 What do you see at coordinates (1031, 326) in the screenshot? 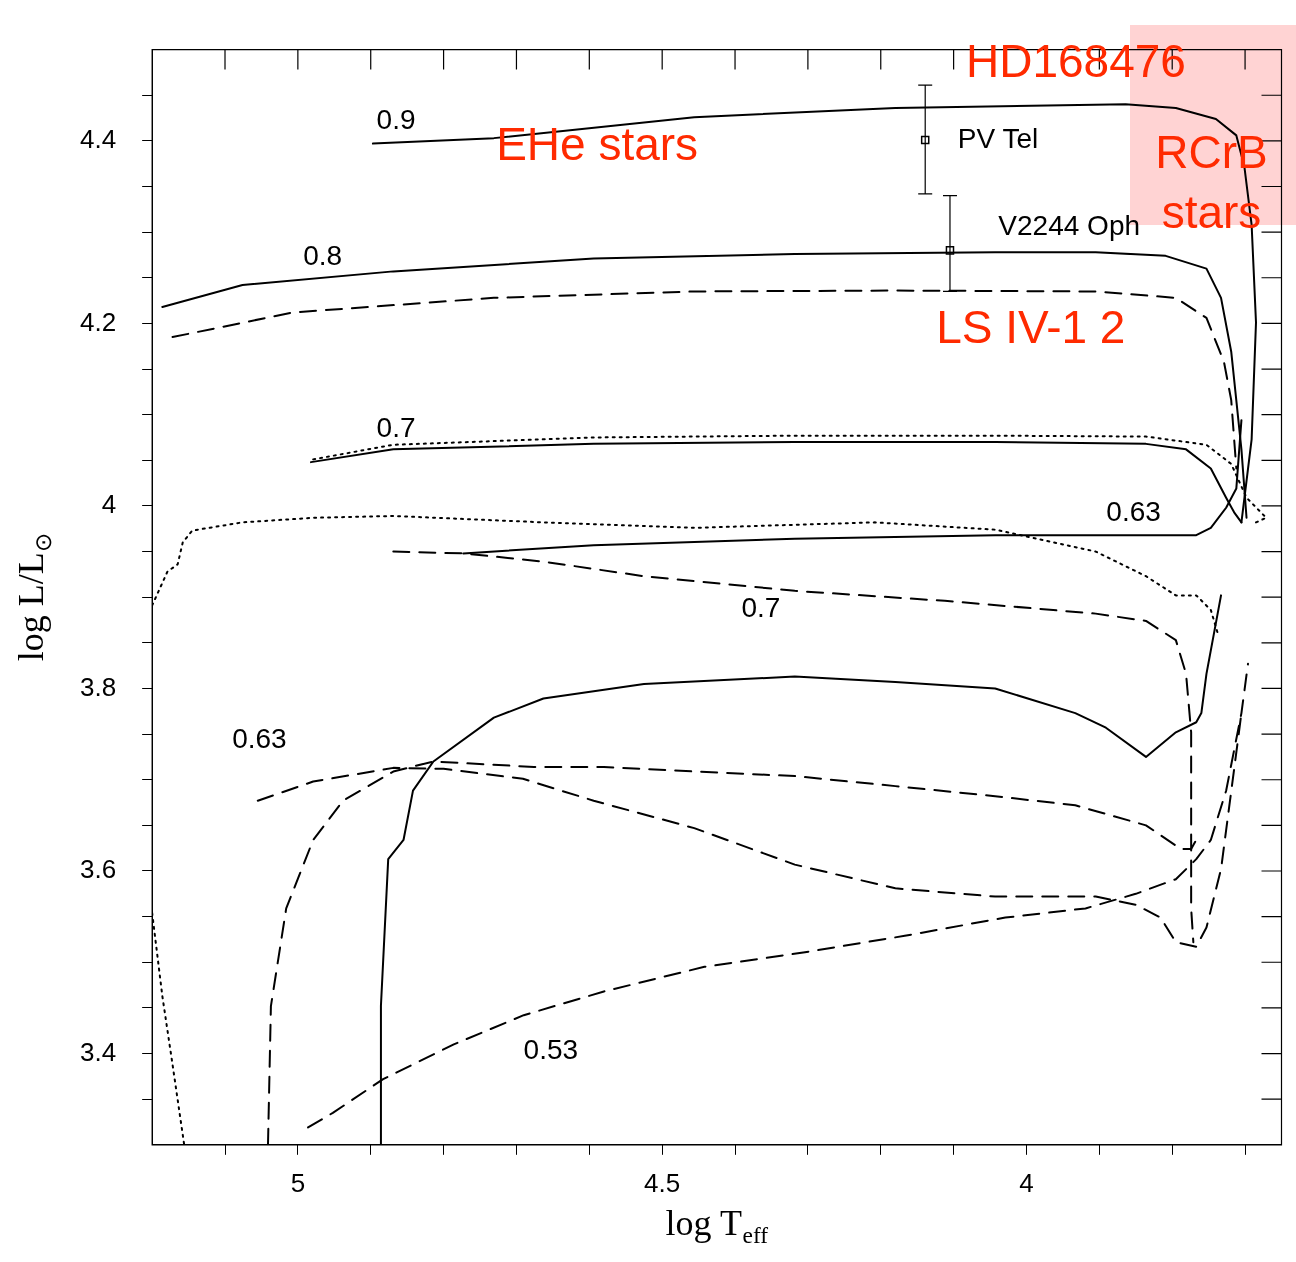
I see `annotation: LS IV-1 2` at bounding box center [1031, 326].